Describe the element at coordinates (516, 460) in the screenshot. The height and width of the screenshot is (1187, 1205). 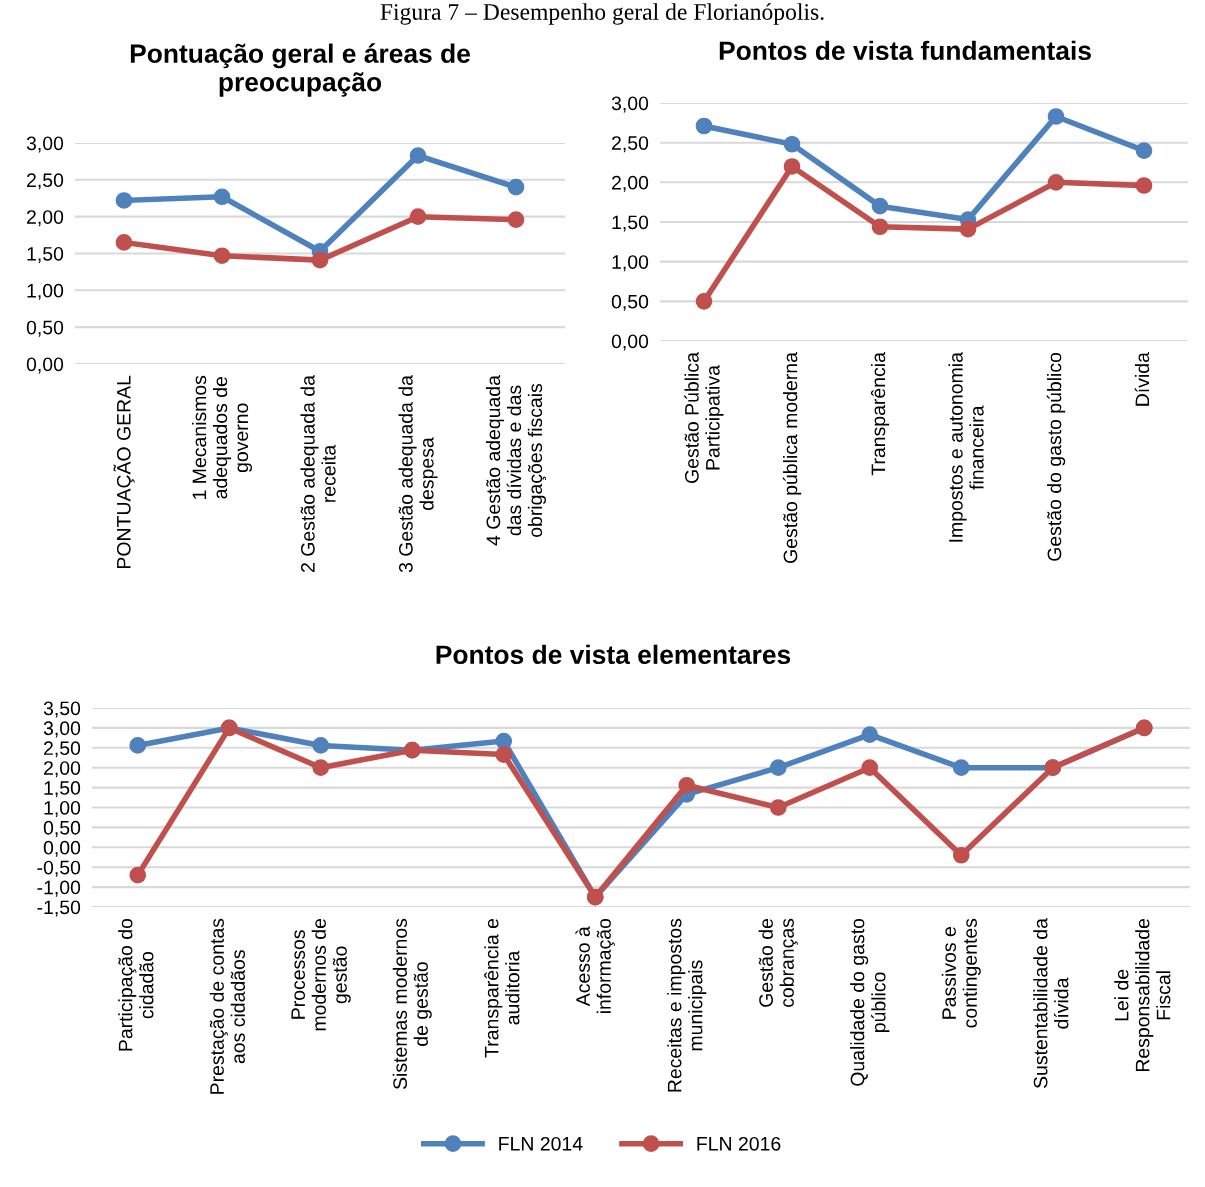
I see `x-tick-label: 4 Gestão adequada das dívidas e das obrigações fiscais` at that location.